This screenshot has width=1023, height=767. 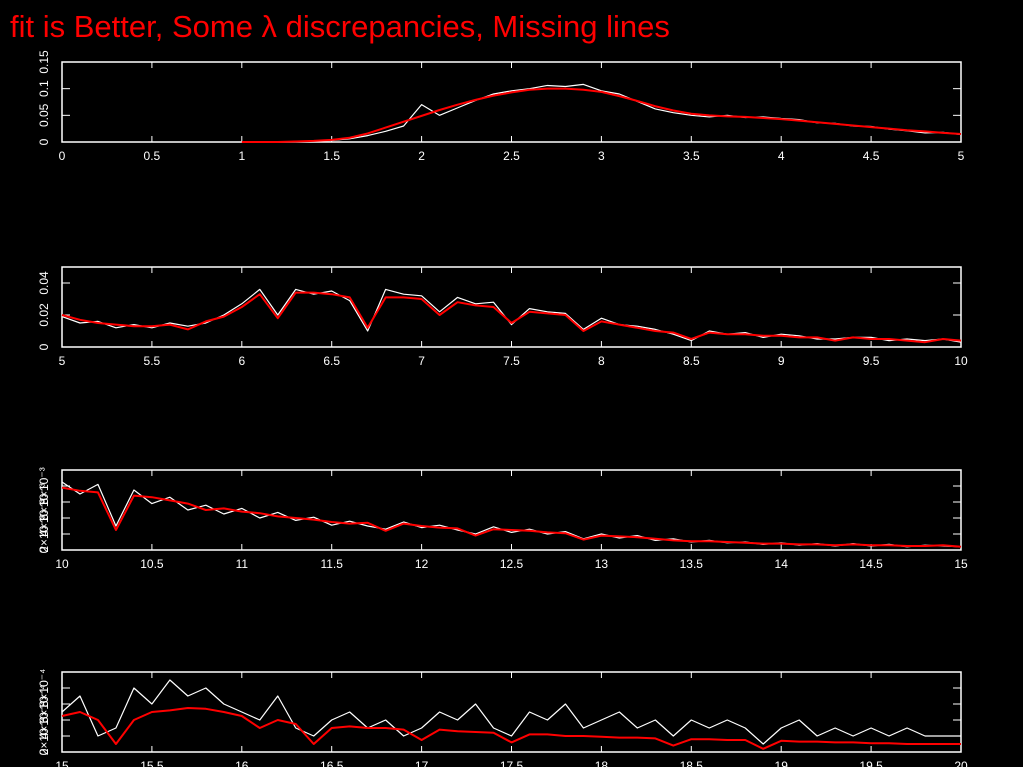 I want to click on y-tick-label: 0.04, so click(x=44, y=283).